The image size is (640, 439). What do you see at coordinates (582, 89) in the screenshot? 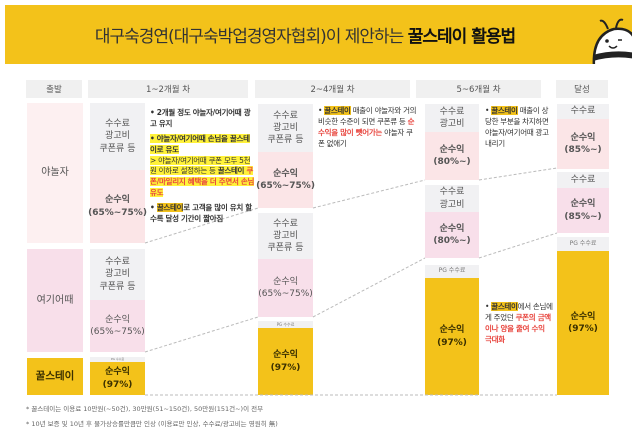
I see `header-achieve: 달성` at bounding box center [582, 89].